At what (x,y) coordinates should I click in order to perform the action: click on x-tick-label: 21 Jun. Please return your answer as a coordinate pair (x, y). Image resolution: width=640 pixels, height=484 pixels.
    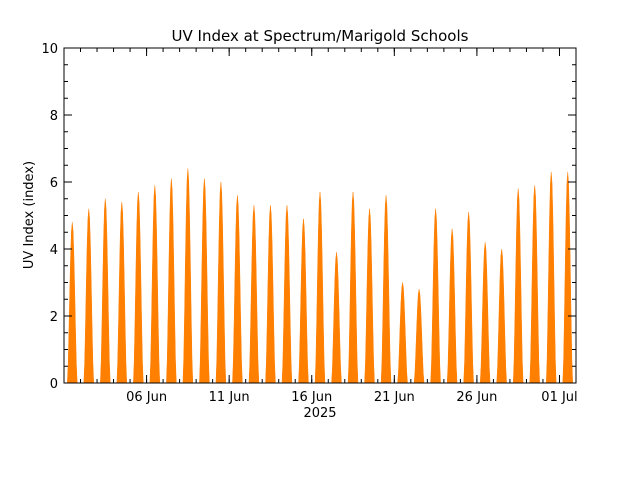
    Looking at the image, I should click on (394, 397).